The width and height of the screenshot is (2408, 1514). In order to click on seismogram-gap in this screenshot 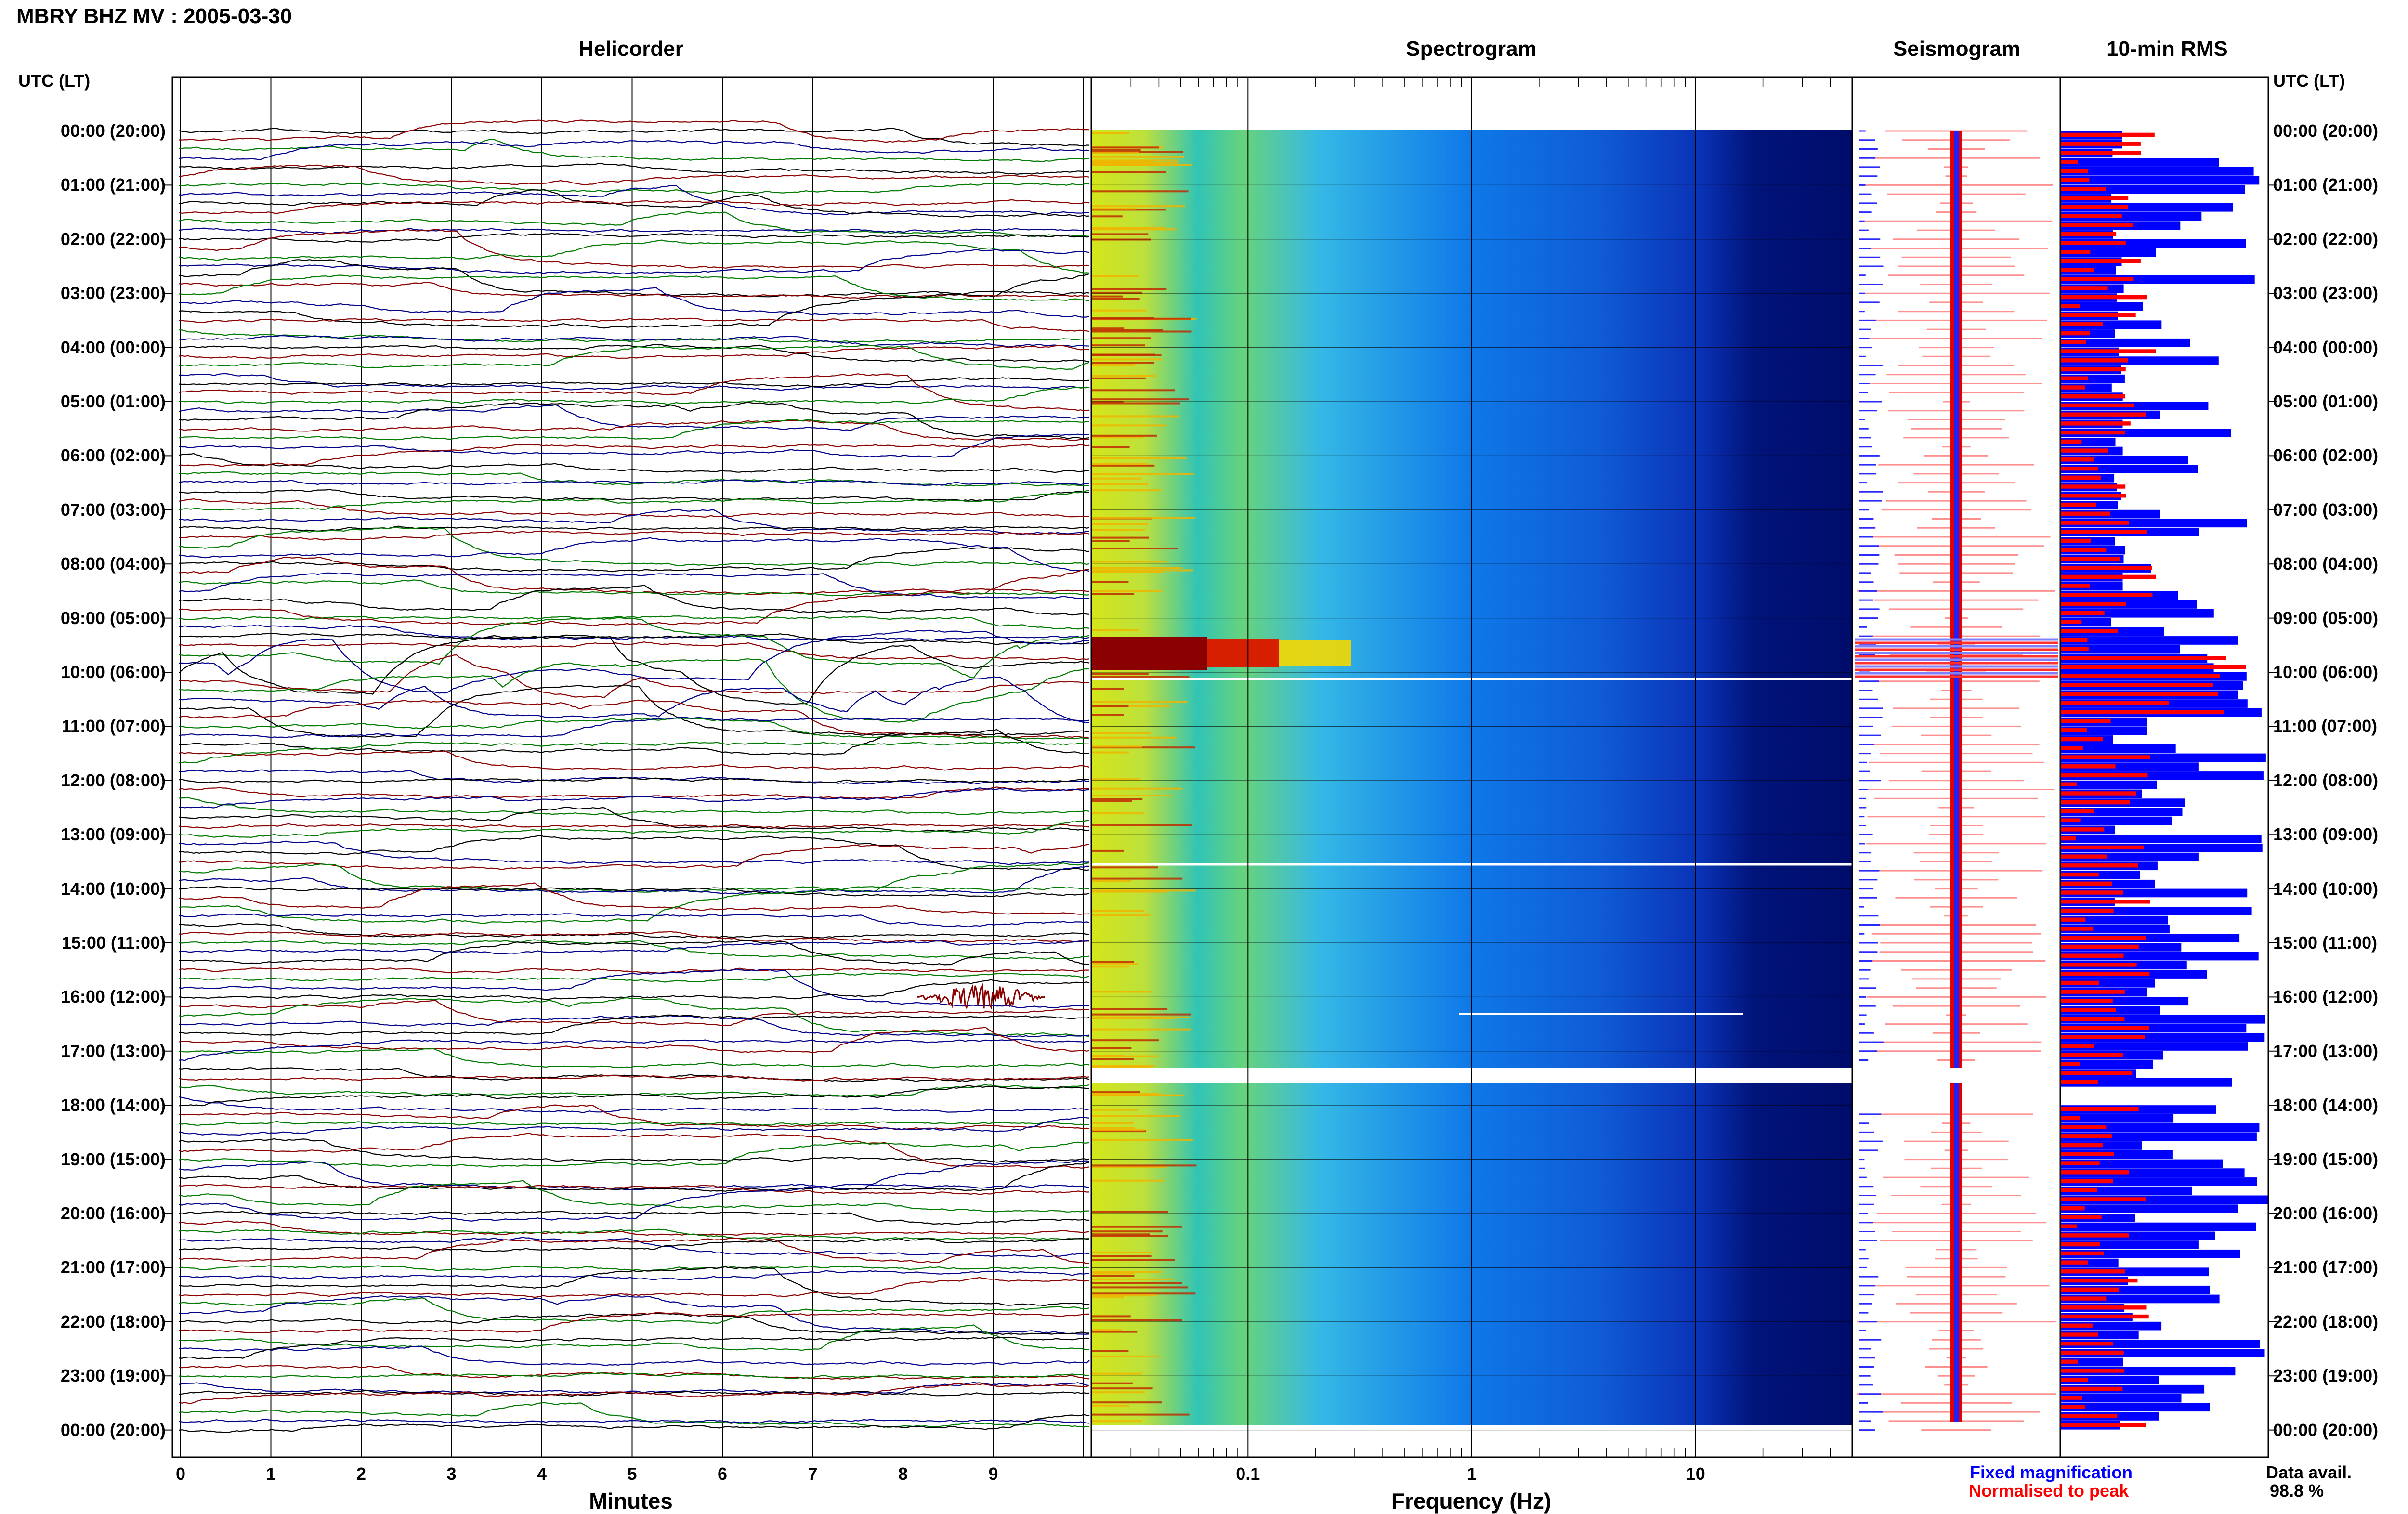, I will do `click(1956, 1075)`.